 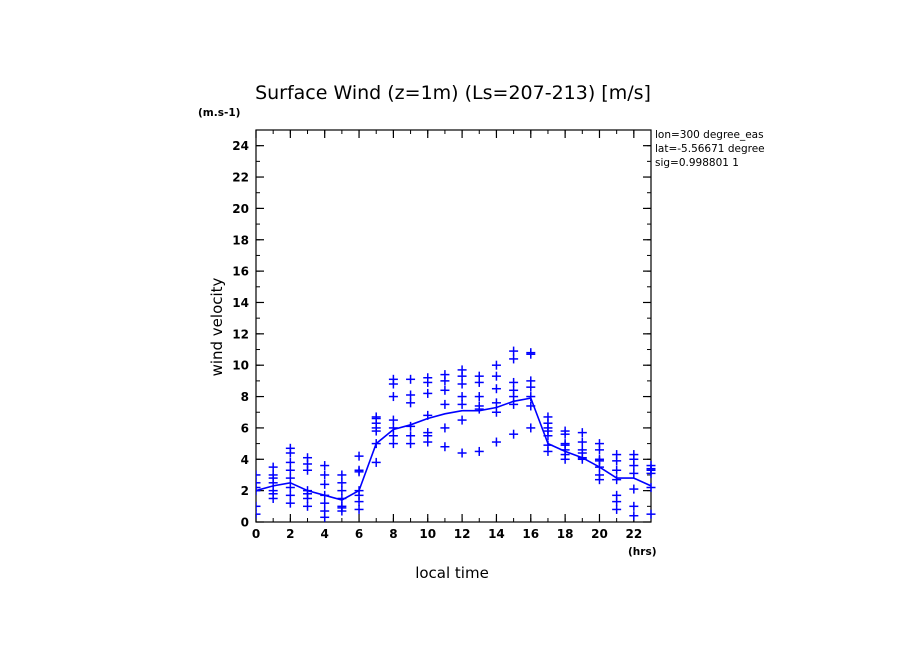 I want to click on x-tick-label: 16, so click(x=530, y=534).